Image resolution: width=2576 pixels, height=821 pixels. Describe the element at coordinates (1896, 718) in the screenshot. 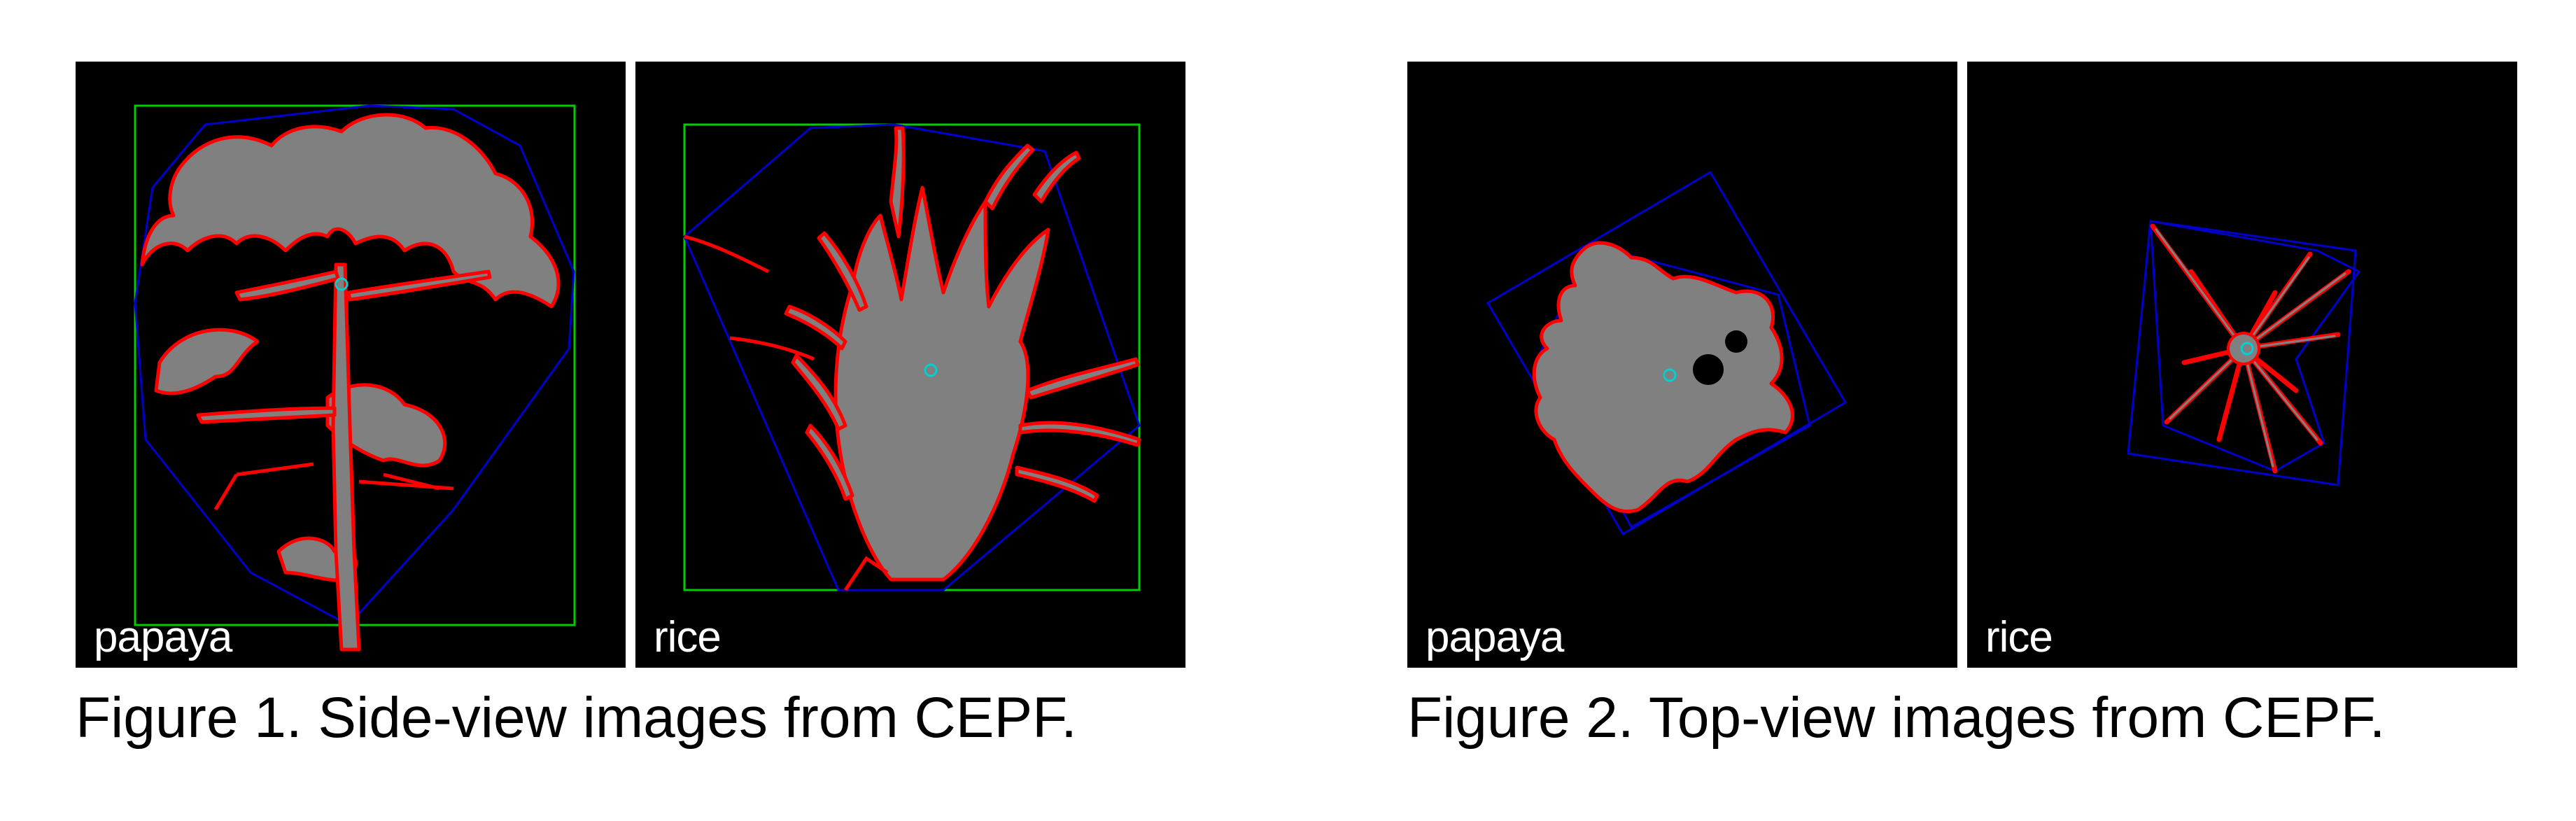

I see `figure2-caption: Figure 2. Top-view images from CEPF.` at that location.